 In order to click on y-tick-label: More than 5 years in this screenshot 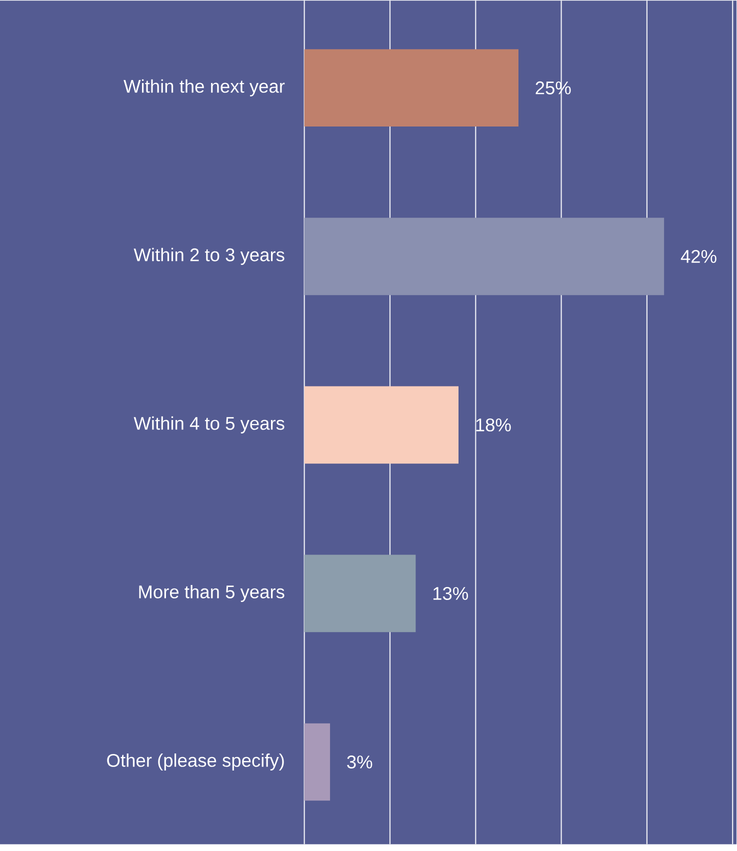, I will do `click(212, 593)`.